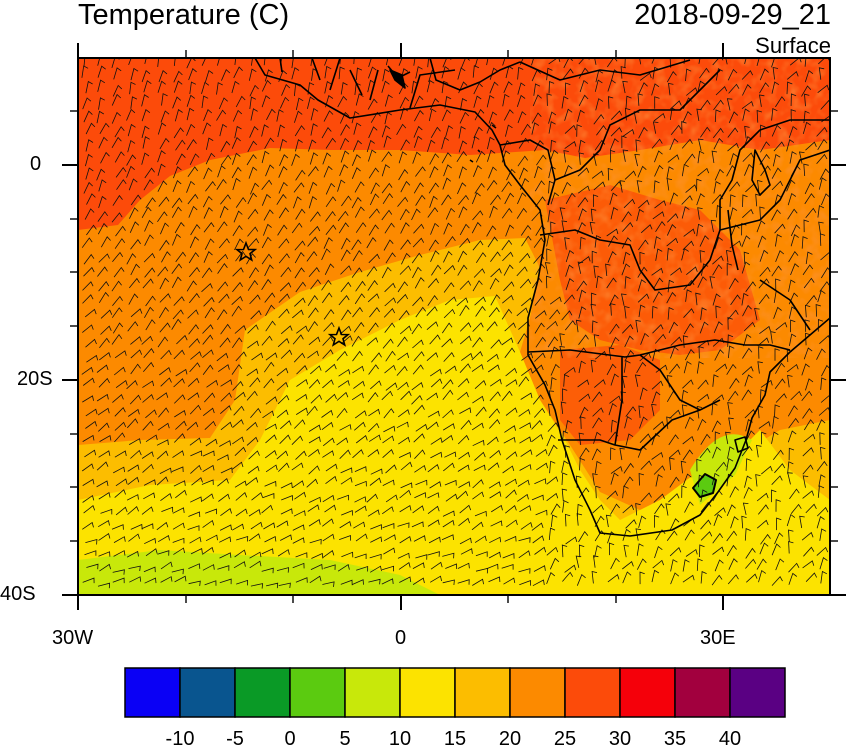 The image size is (850, 750). What do you see at coordinates (292, 293) in the screenshot?
I see `station-markers` at bounding box center [292, 293].